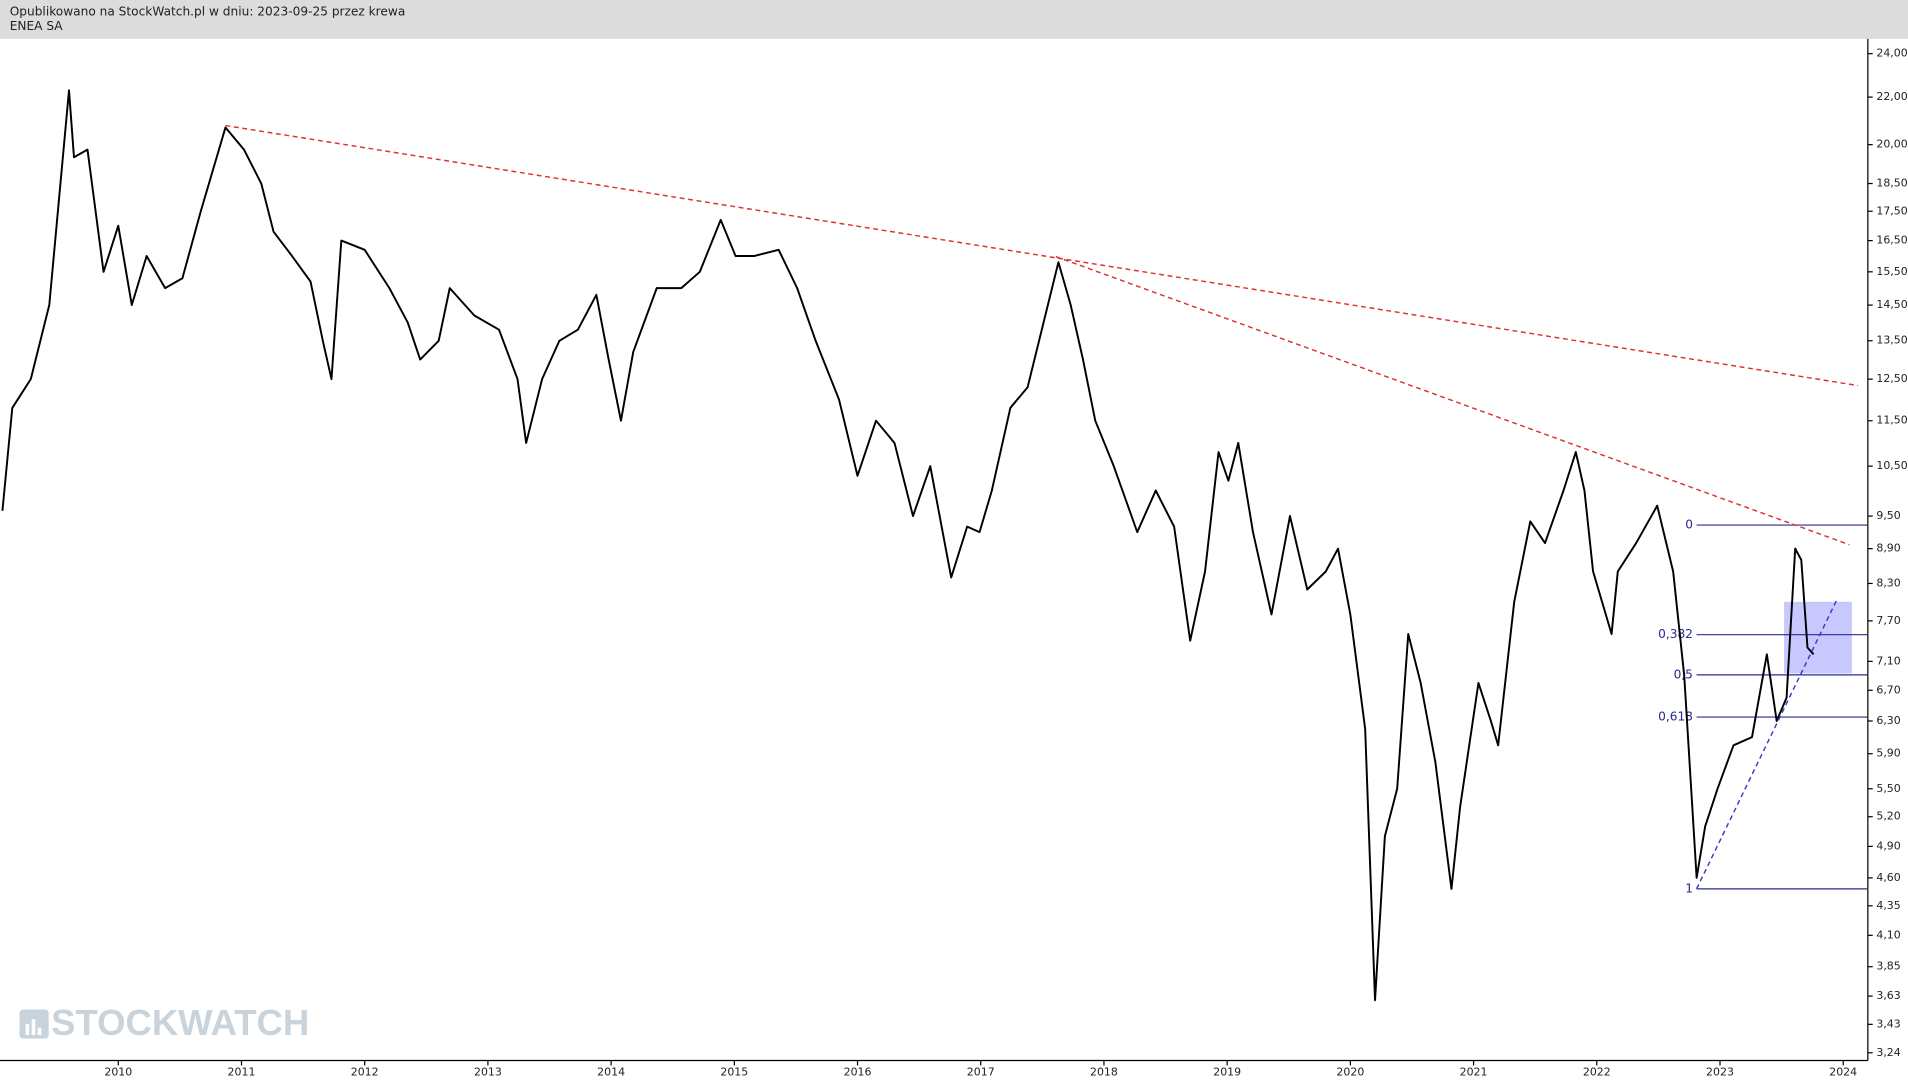  What do you see at coordinates (1888, 1052) in the screenshot?
I see `y-tick-label: 3,24` at bounding box center [1888, 1052].